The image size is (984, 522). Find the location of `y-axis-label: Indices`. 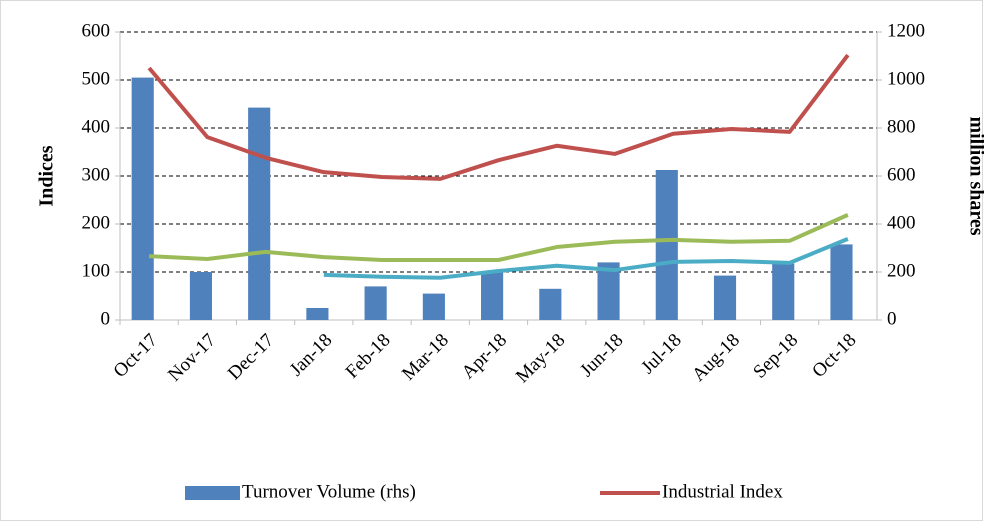

y-axis-label: Indices is located at coordinates (47, 175).